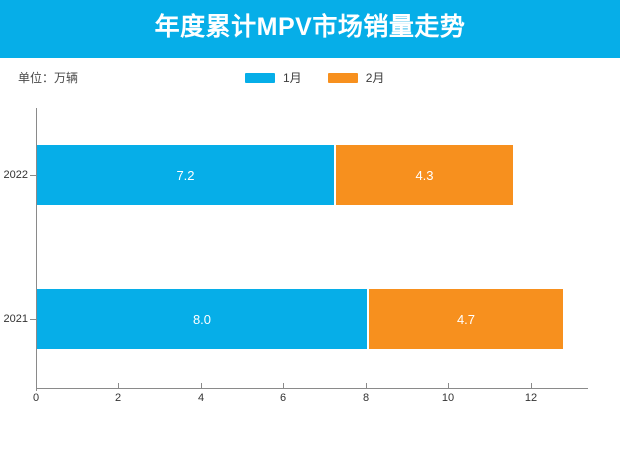 The height and width of the screenshot is (465, 620). I want to click on bar-segment-2022-feb: 4.3, so click(424, 175).